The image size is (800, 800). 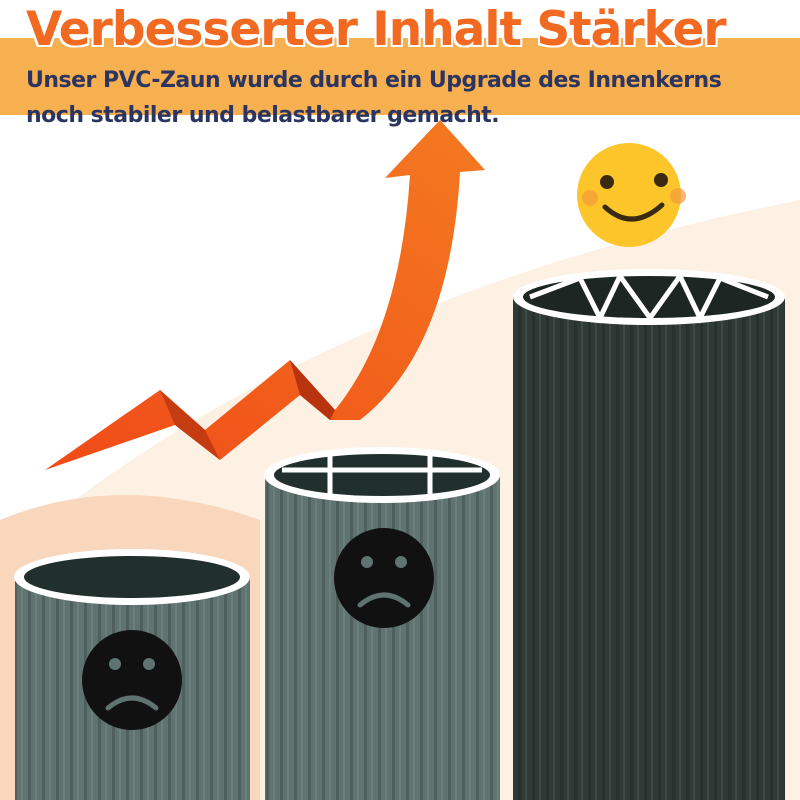 I want to click on header-band, so click(x=400, y=76).